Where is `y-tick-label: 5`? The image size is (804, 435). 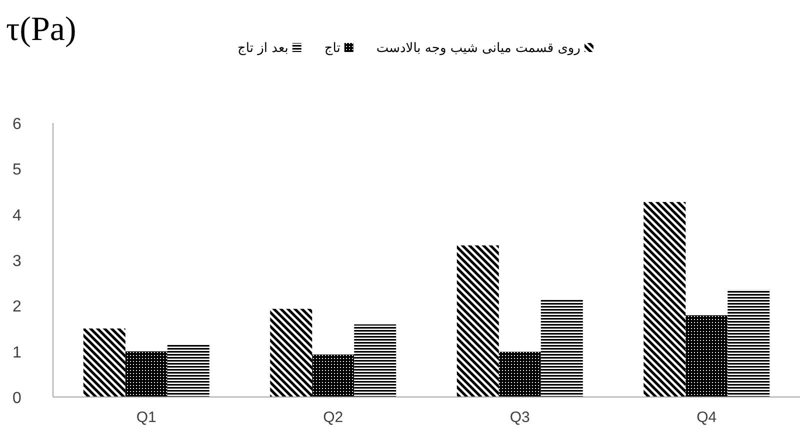
y-tick-label: 5 is located at coordinates (17, 170).